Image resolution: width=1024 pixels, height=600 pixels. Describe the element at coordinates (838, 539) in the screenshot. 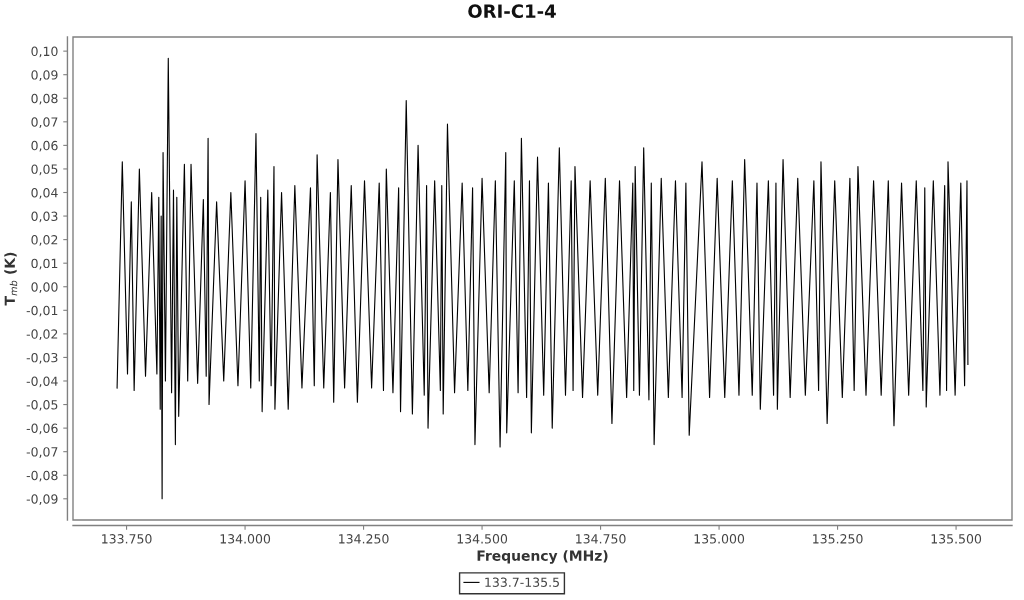

I see `x-tick-label: 135.250` at that location.